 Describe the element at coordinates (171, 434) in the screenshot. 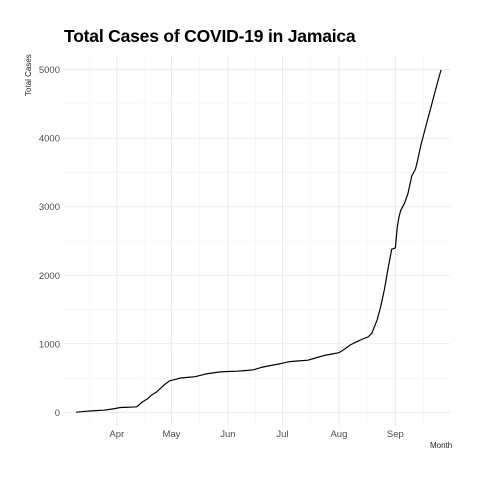

I see `x-tick-label: May` at that location.